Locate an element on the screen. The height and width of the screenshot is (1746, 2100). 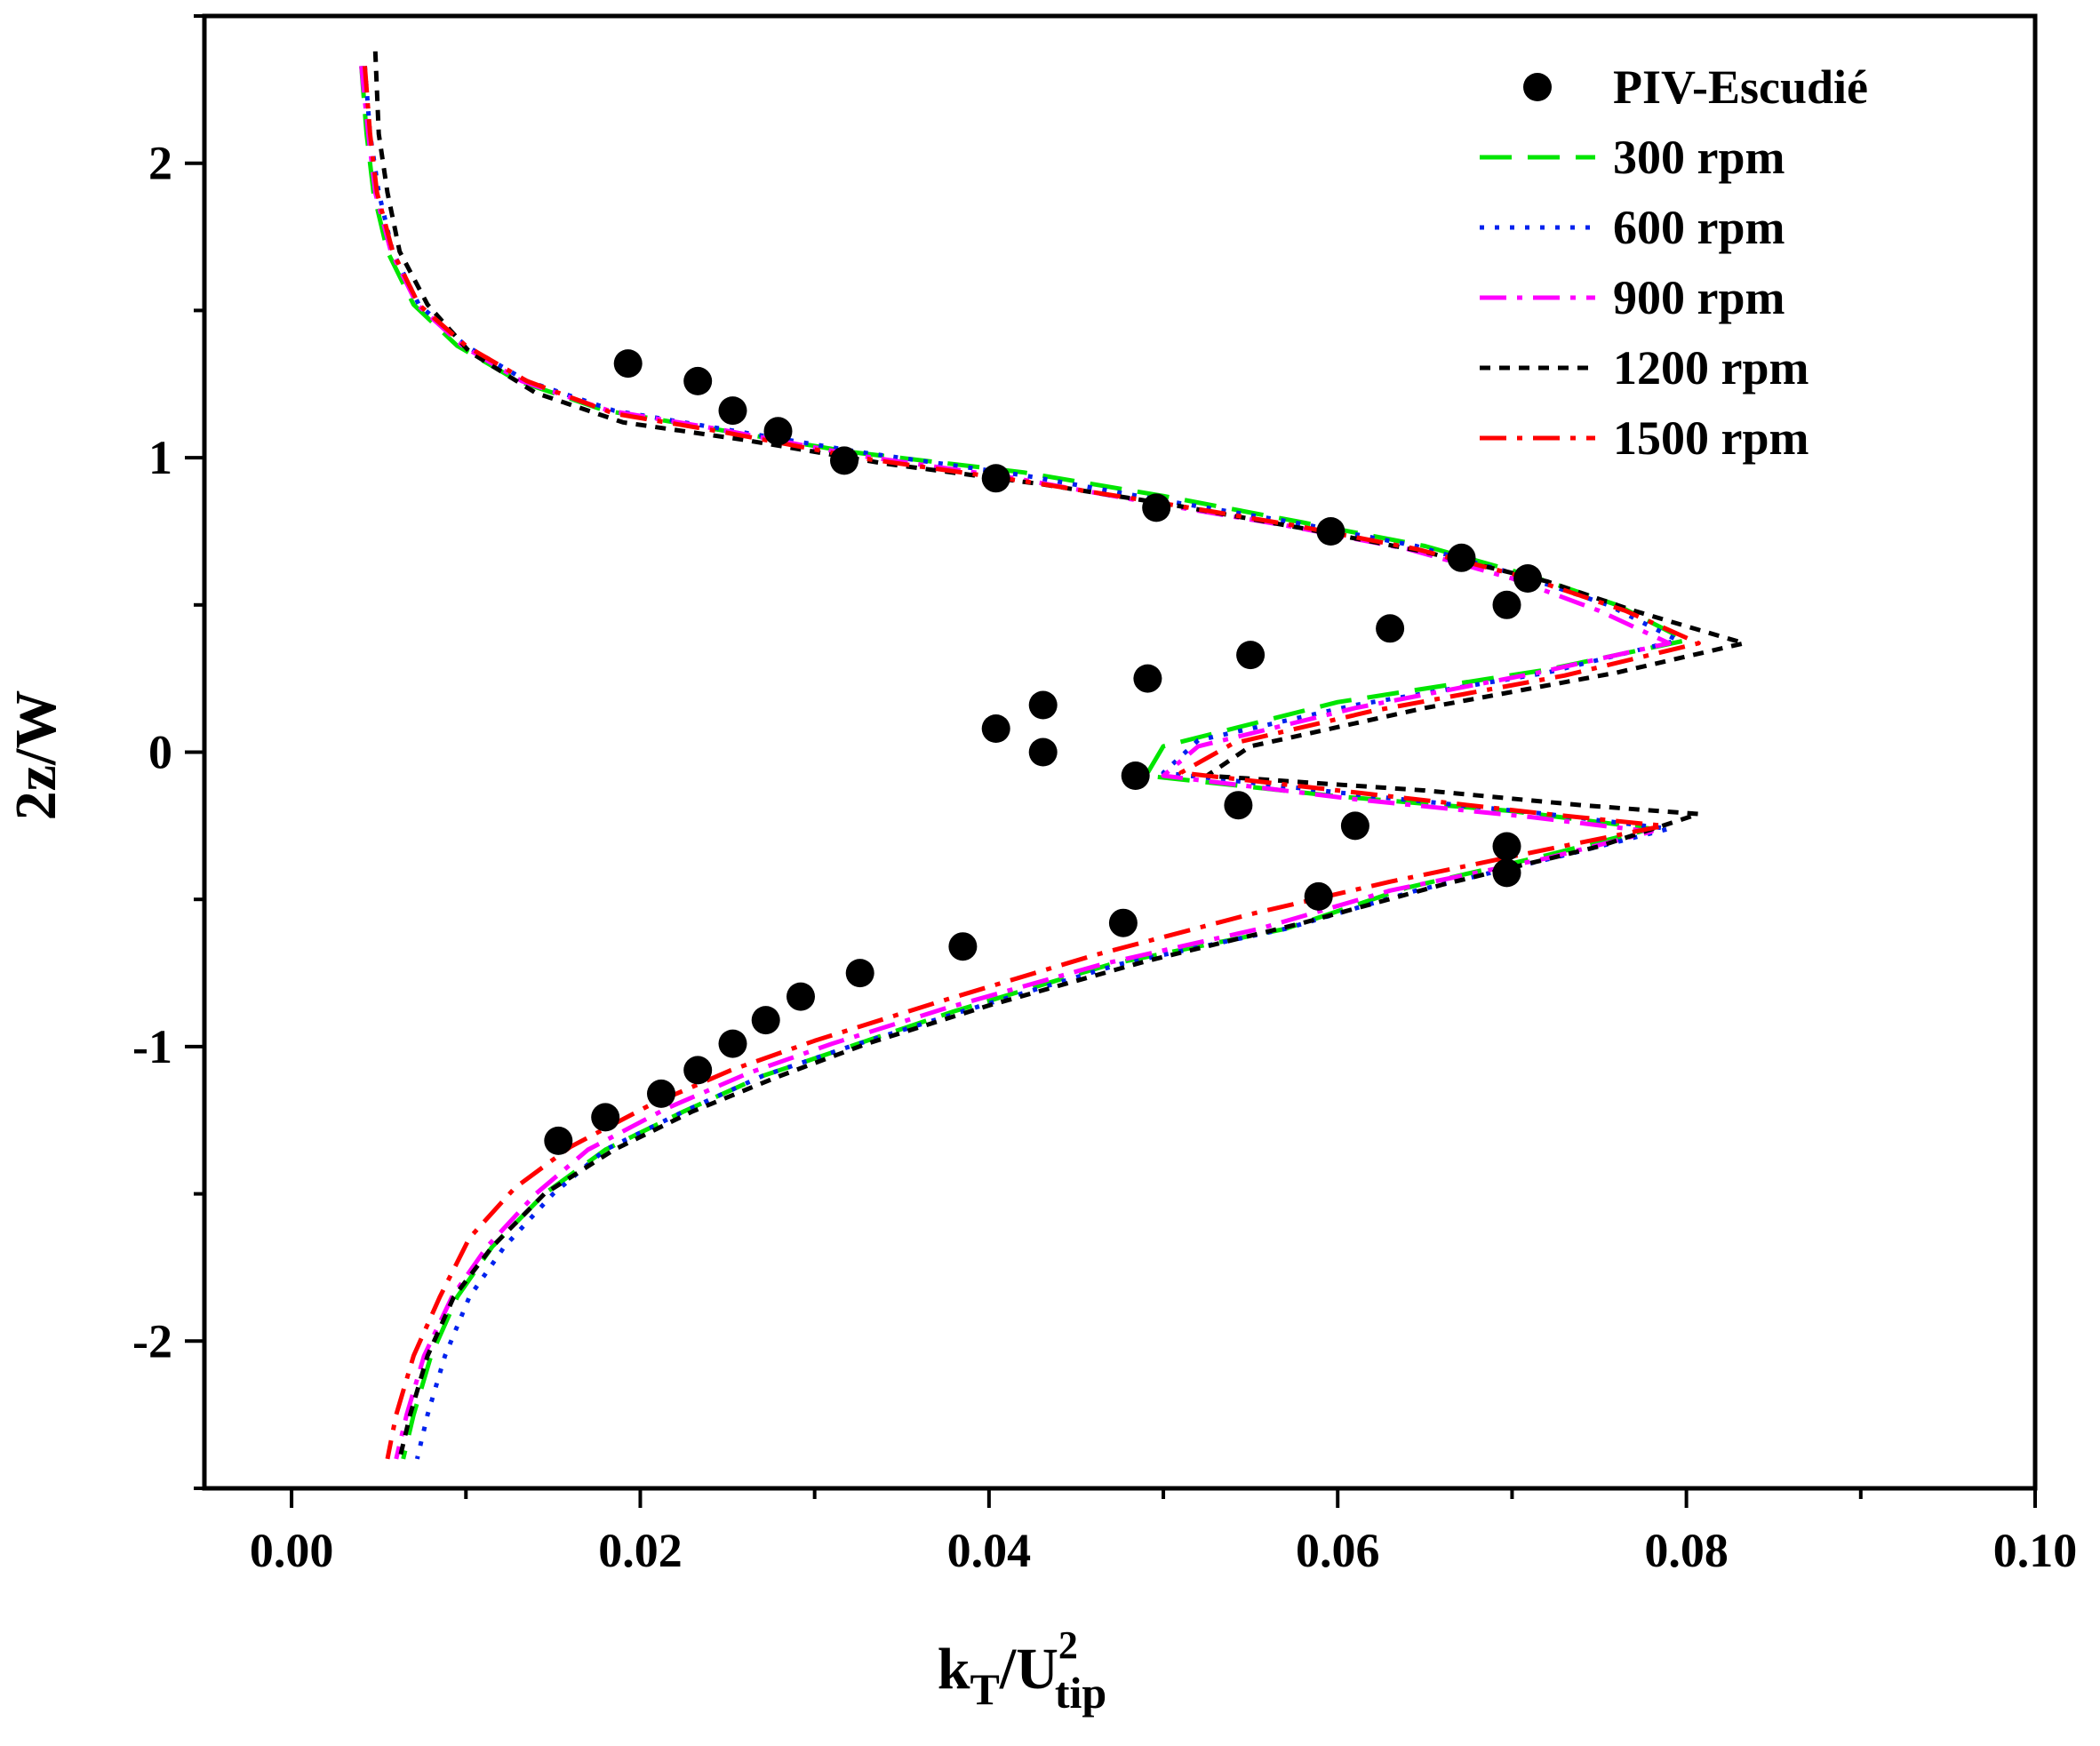
y-tick-label: 0 is located at coordinates (160, 752).